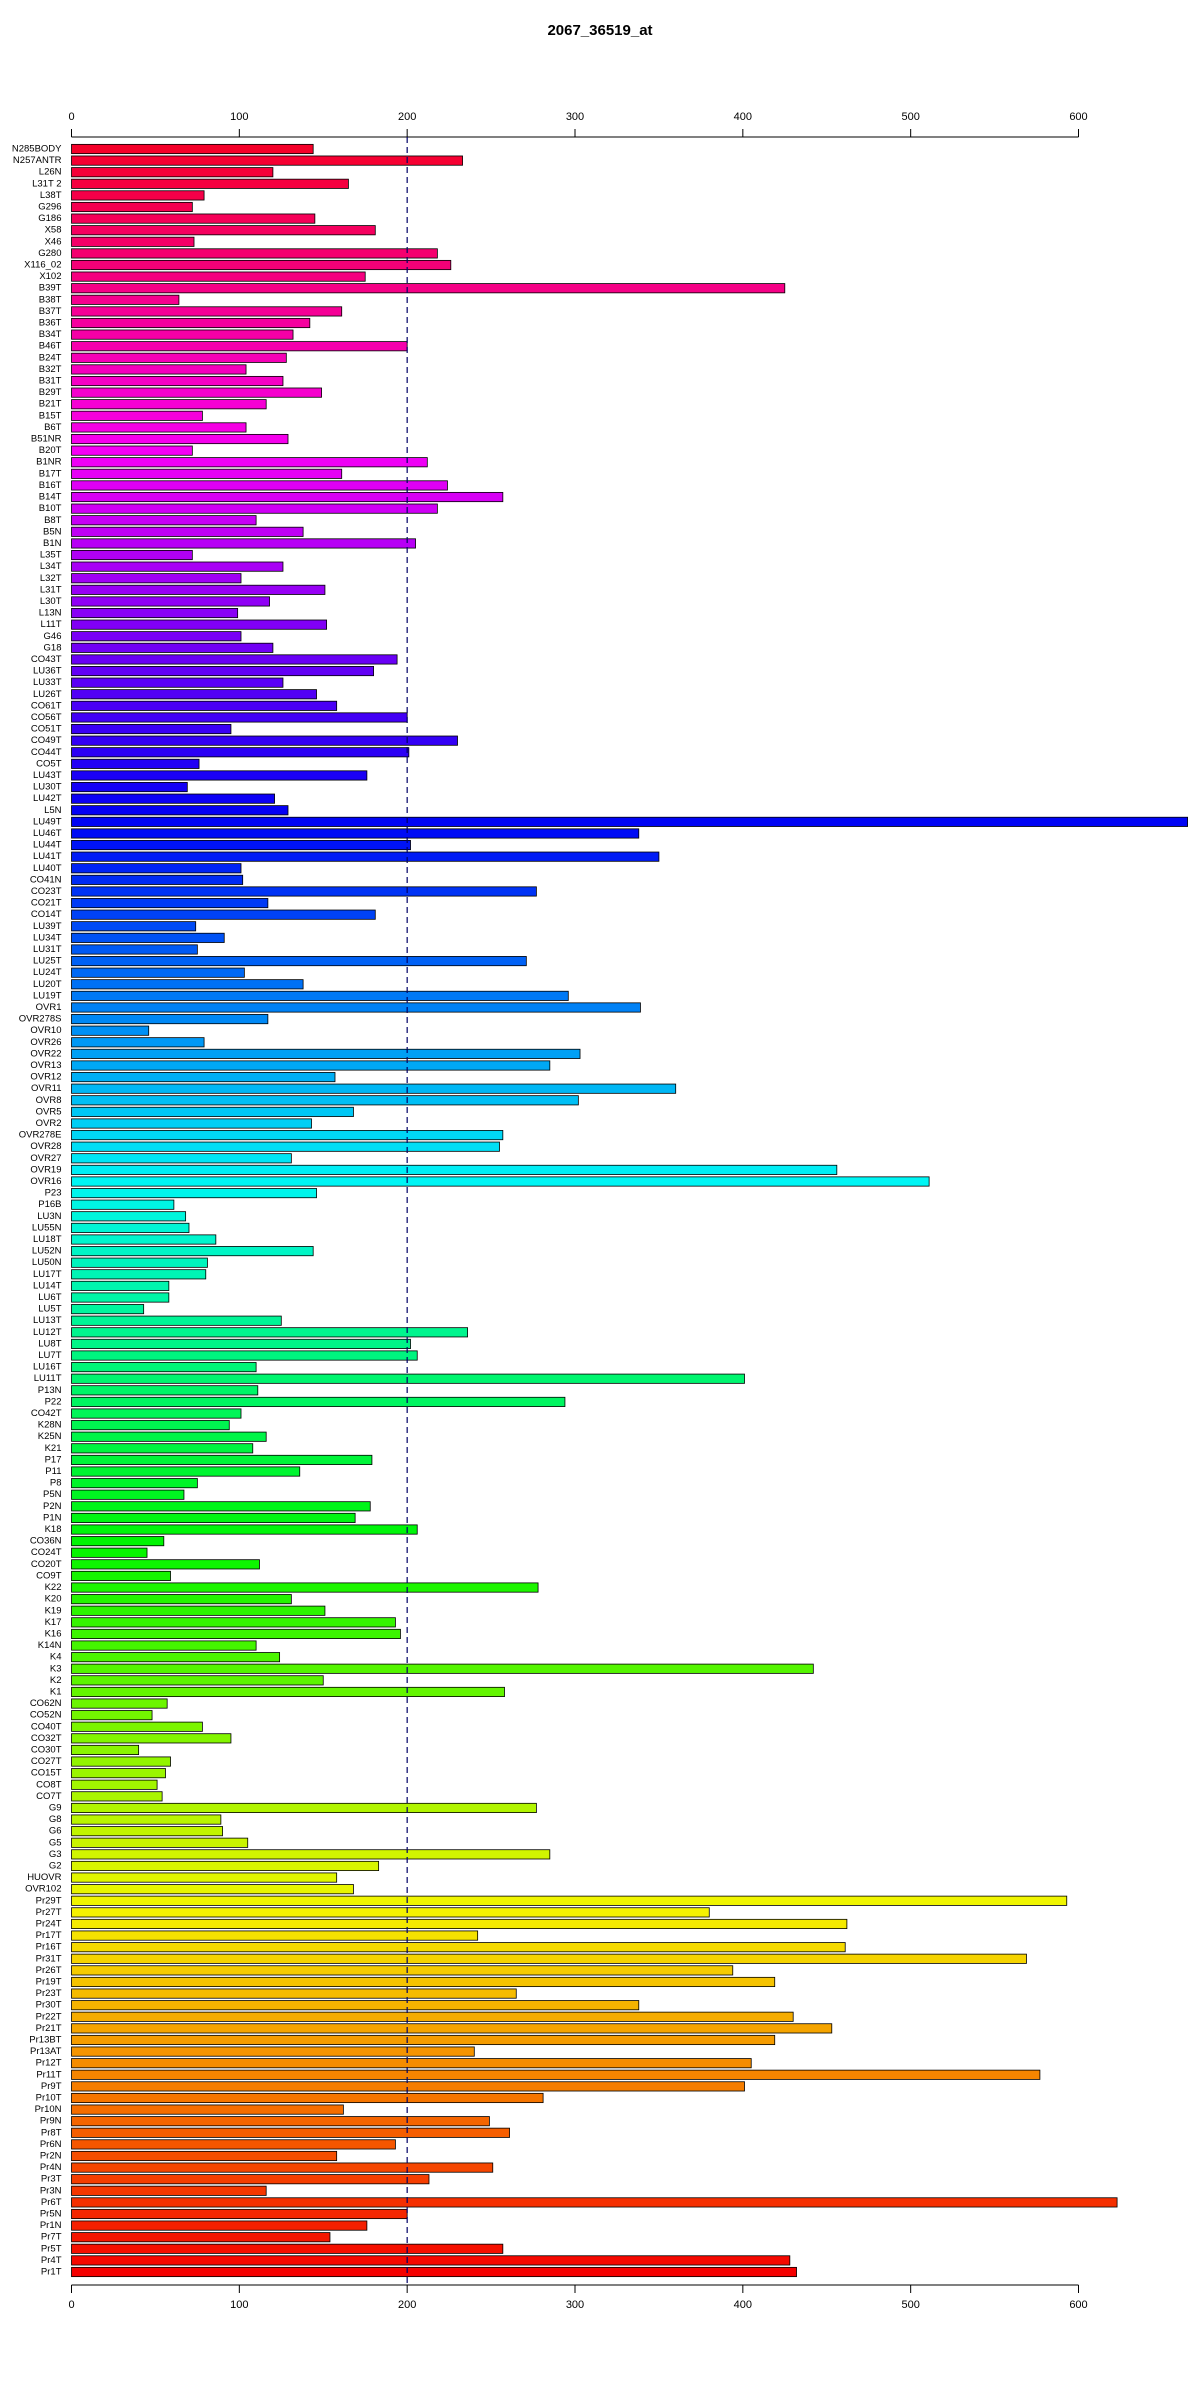 The image size is (1200, 2405). What do you see at coordinates (56, 1483) in the screenshot?
I see `category-label: P8` at bounding box center [56, 1483].